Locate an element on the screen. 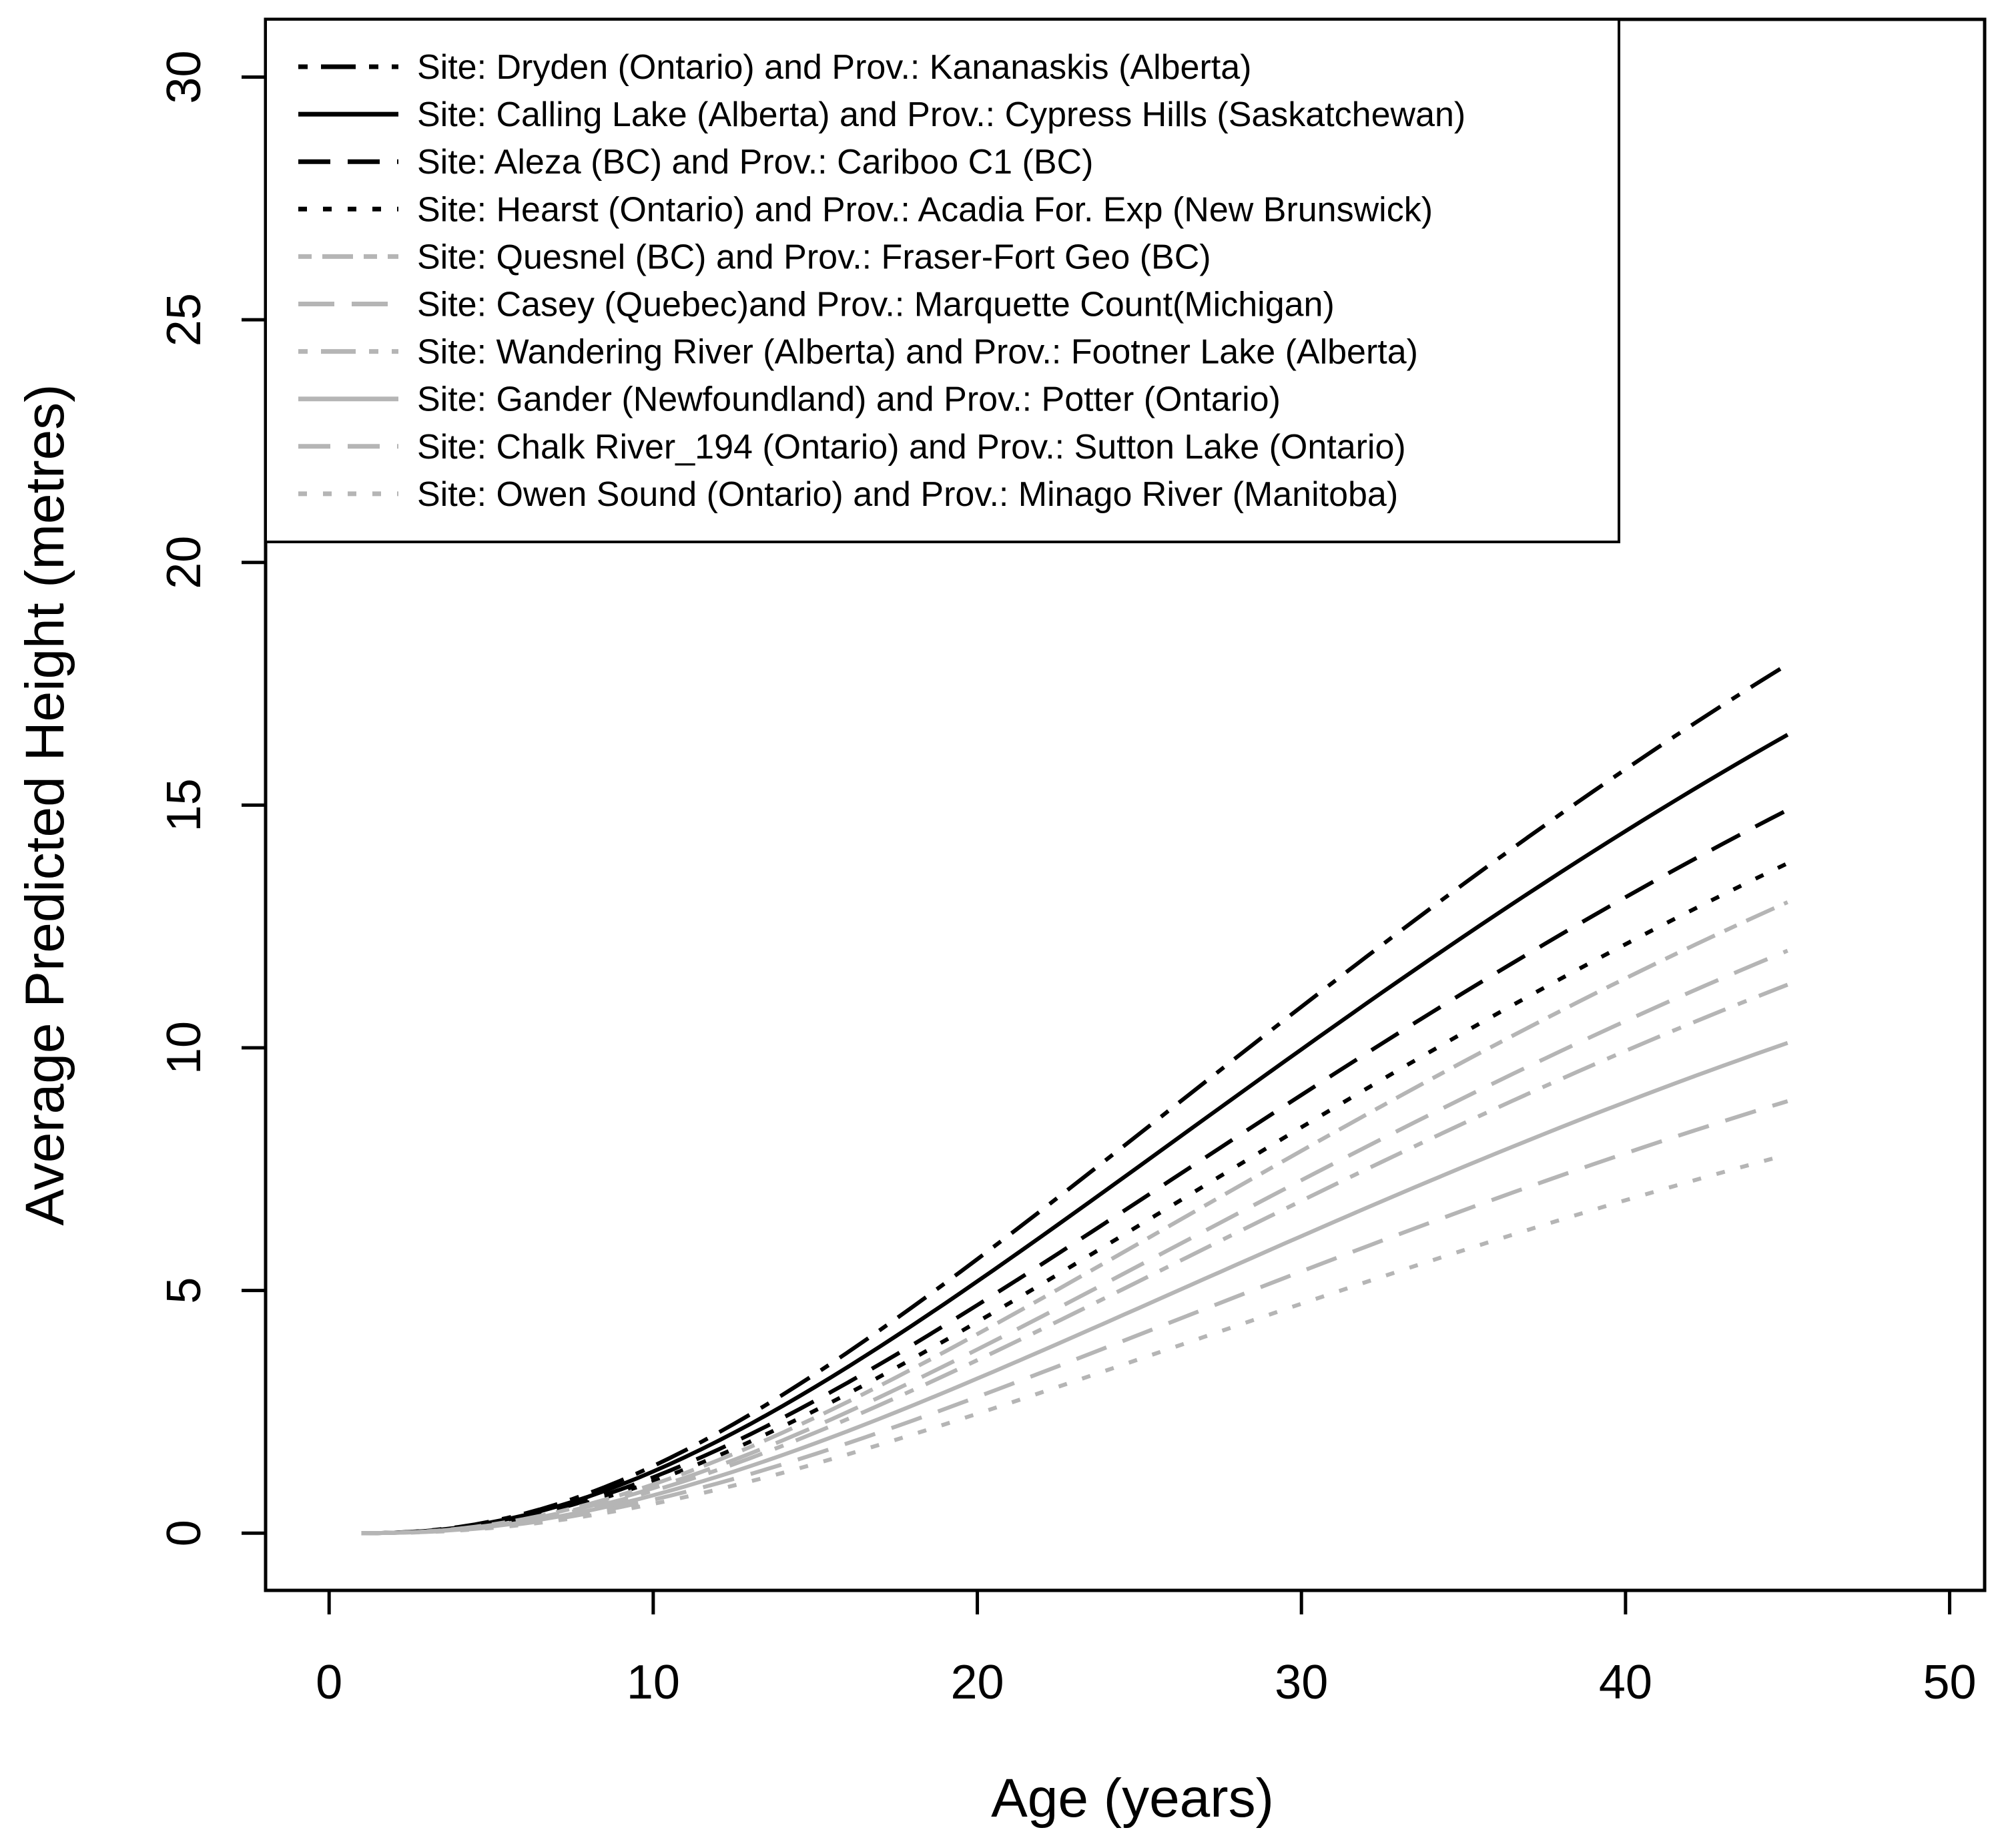 This screenshot has height=1848, width=2004. x-tick-label: 20 is located at coordinates (977, 1682).